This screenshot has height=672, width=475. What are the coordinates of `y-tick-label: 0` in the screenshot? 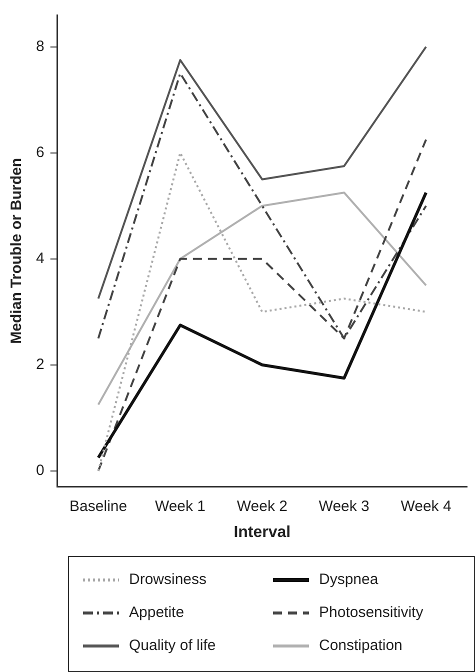 It's located at (40, 471).